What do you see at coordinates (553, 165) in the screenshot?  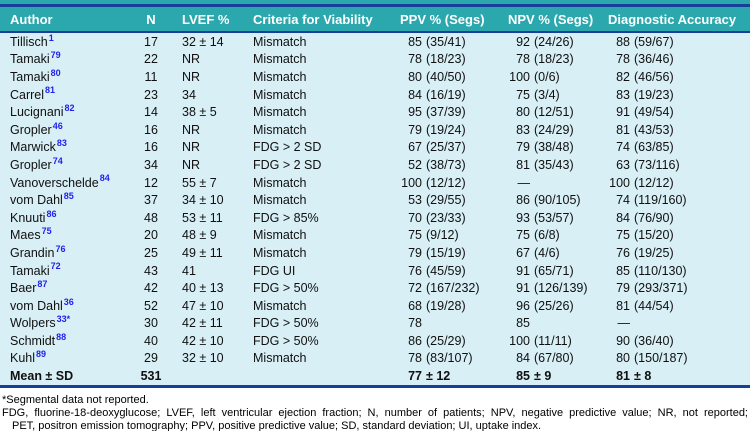 I see `npv-cell: 81 (35/43)` at bounding box center [553, 165].